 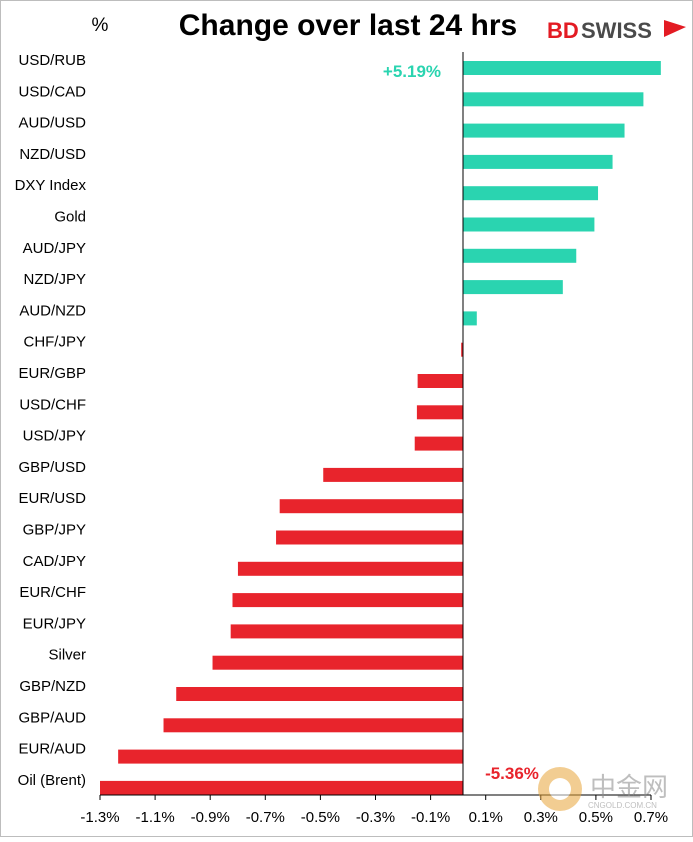 I want to click on category-label: CHF/JPY, so click(x=54, y=342).